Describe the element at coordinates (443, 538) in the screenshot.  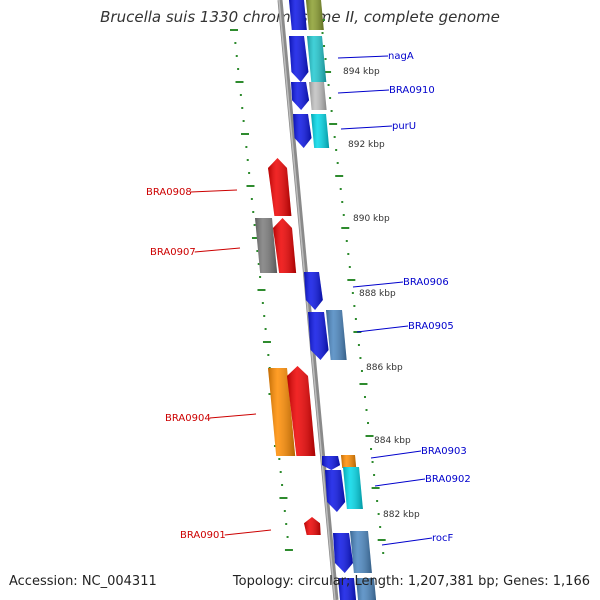
I see `gene-label-rocf: rocF` at that location.